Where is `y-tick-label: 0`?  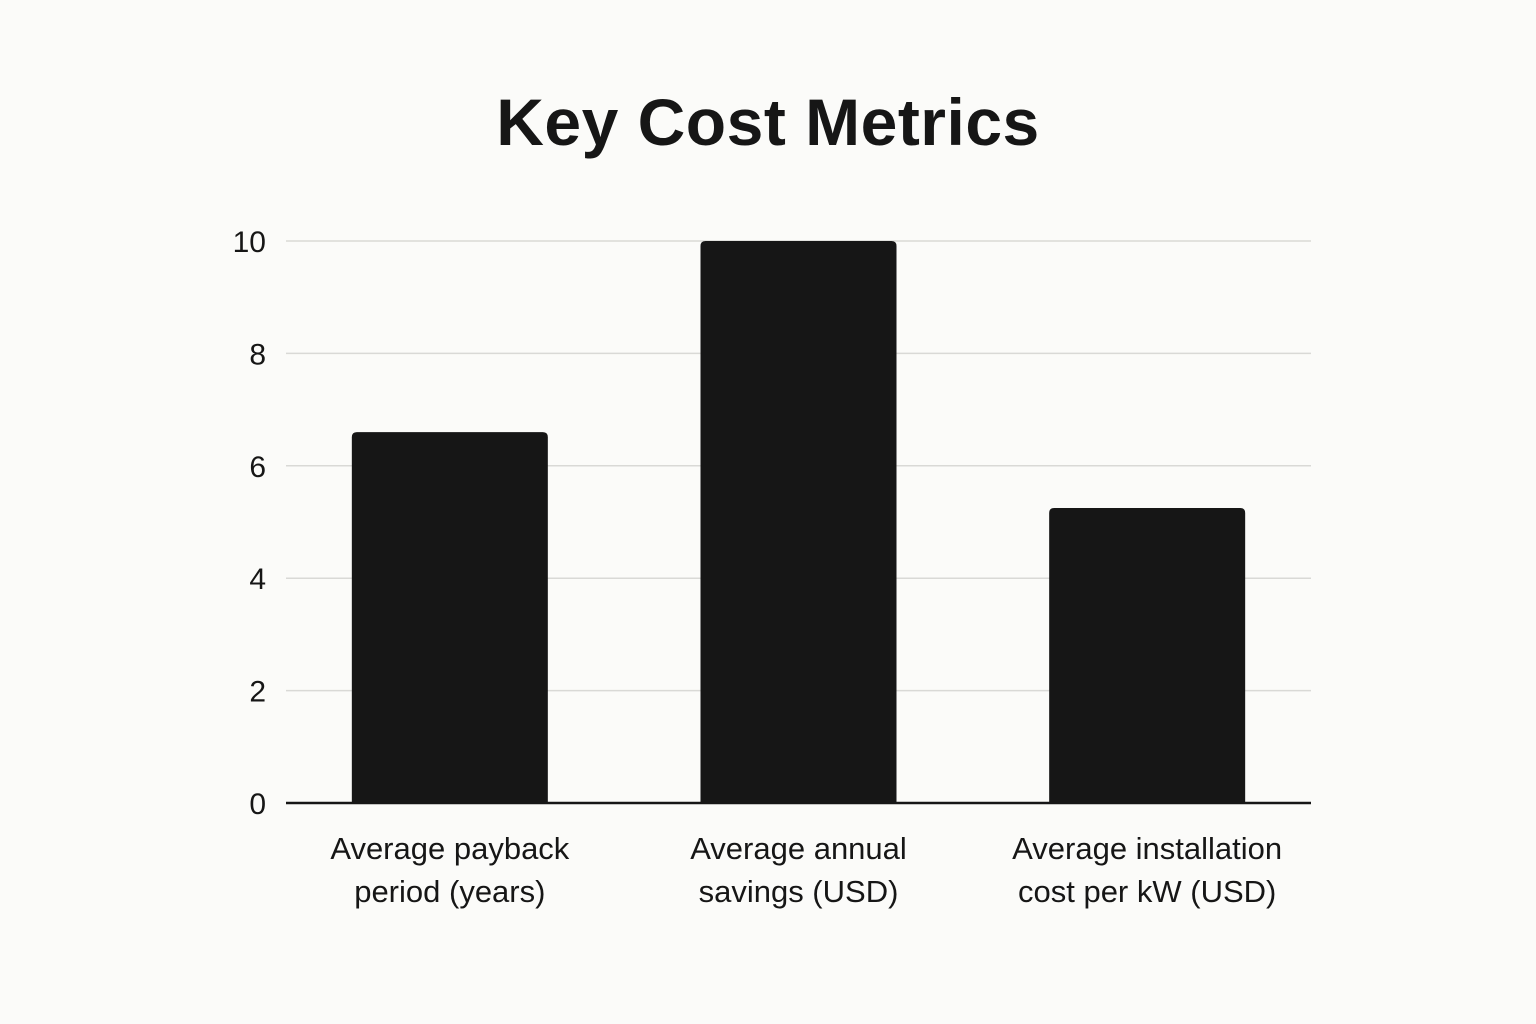
y-tick-label: 0 is located at coordinates (257, 804).